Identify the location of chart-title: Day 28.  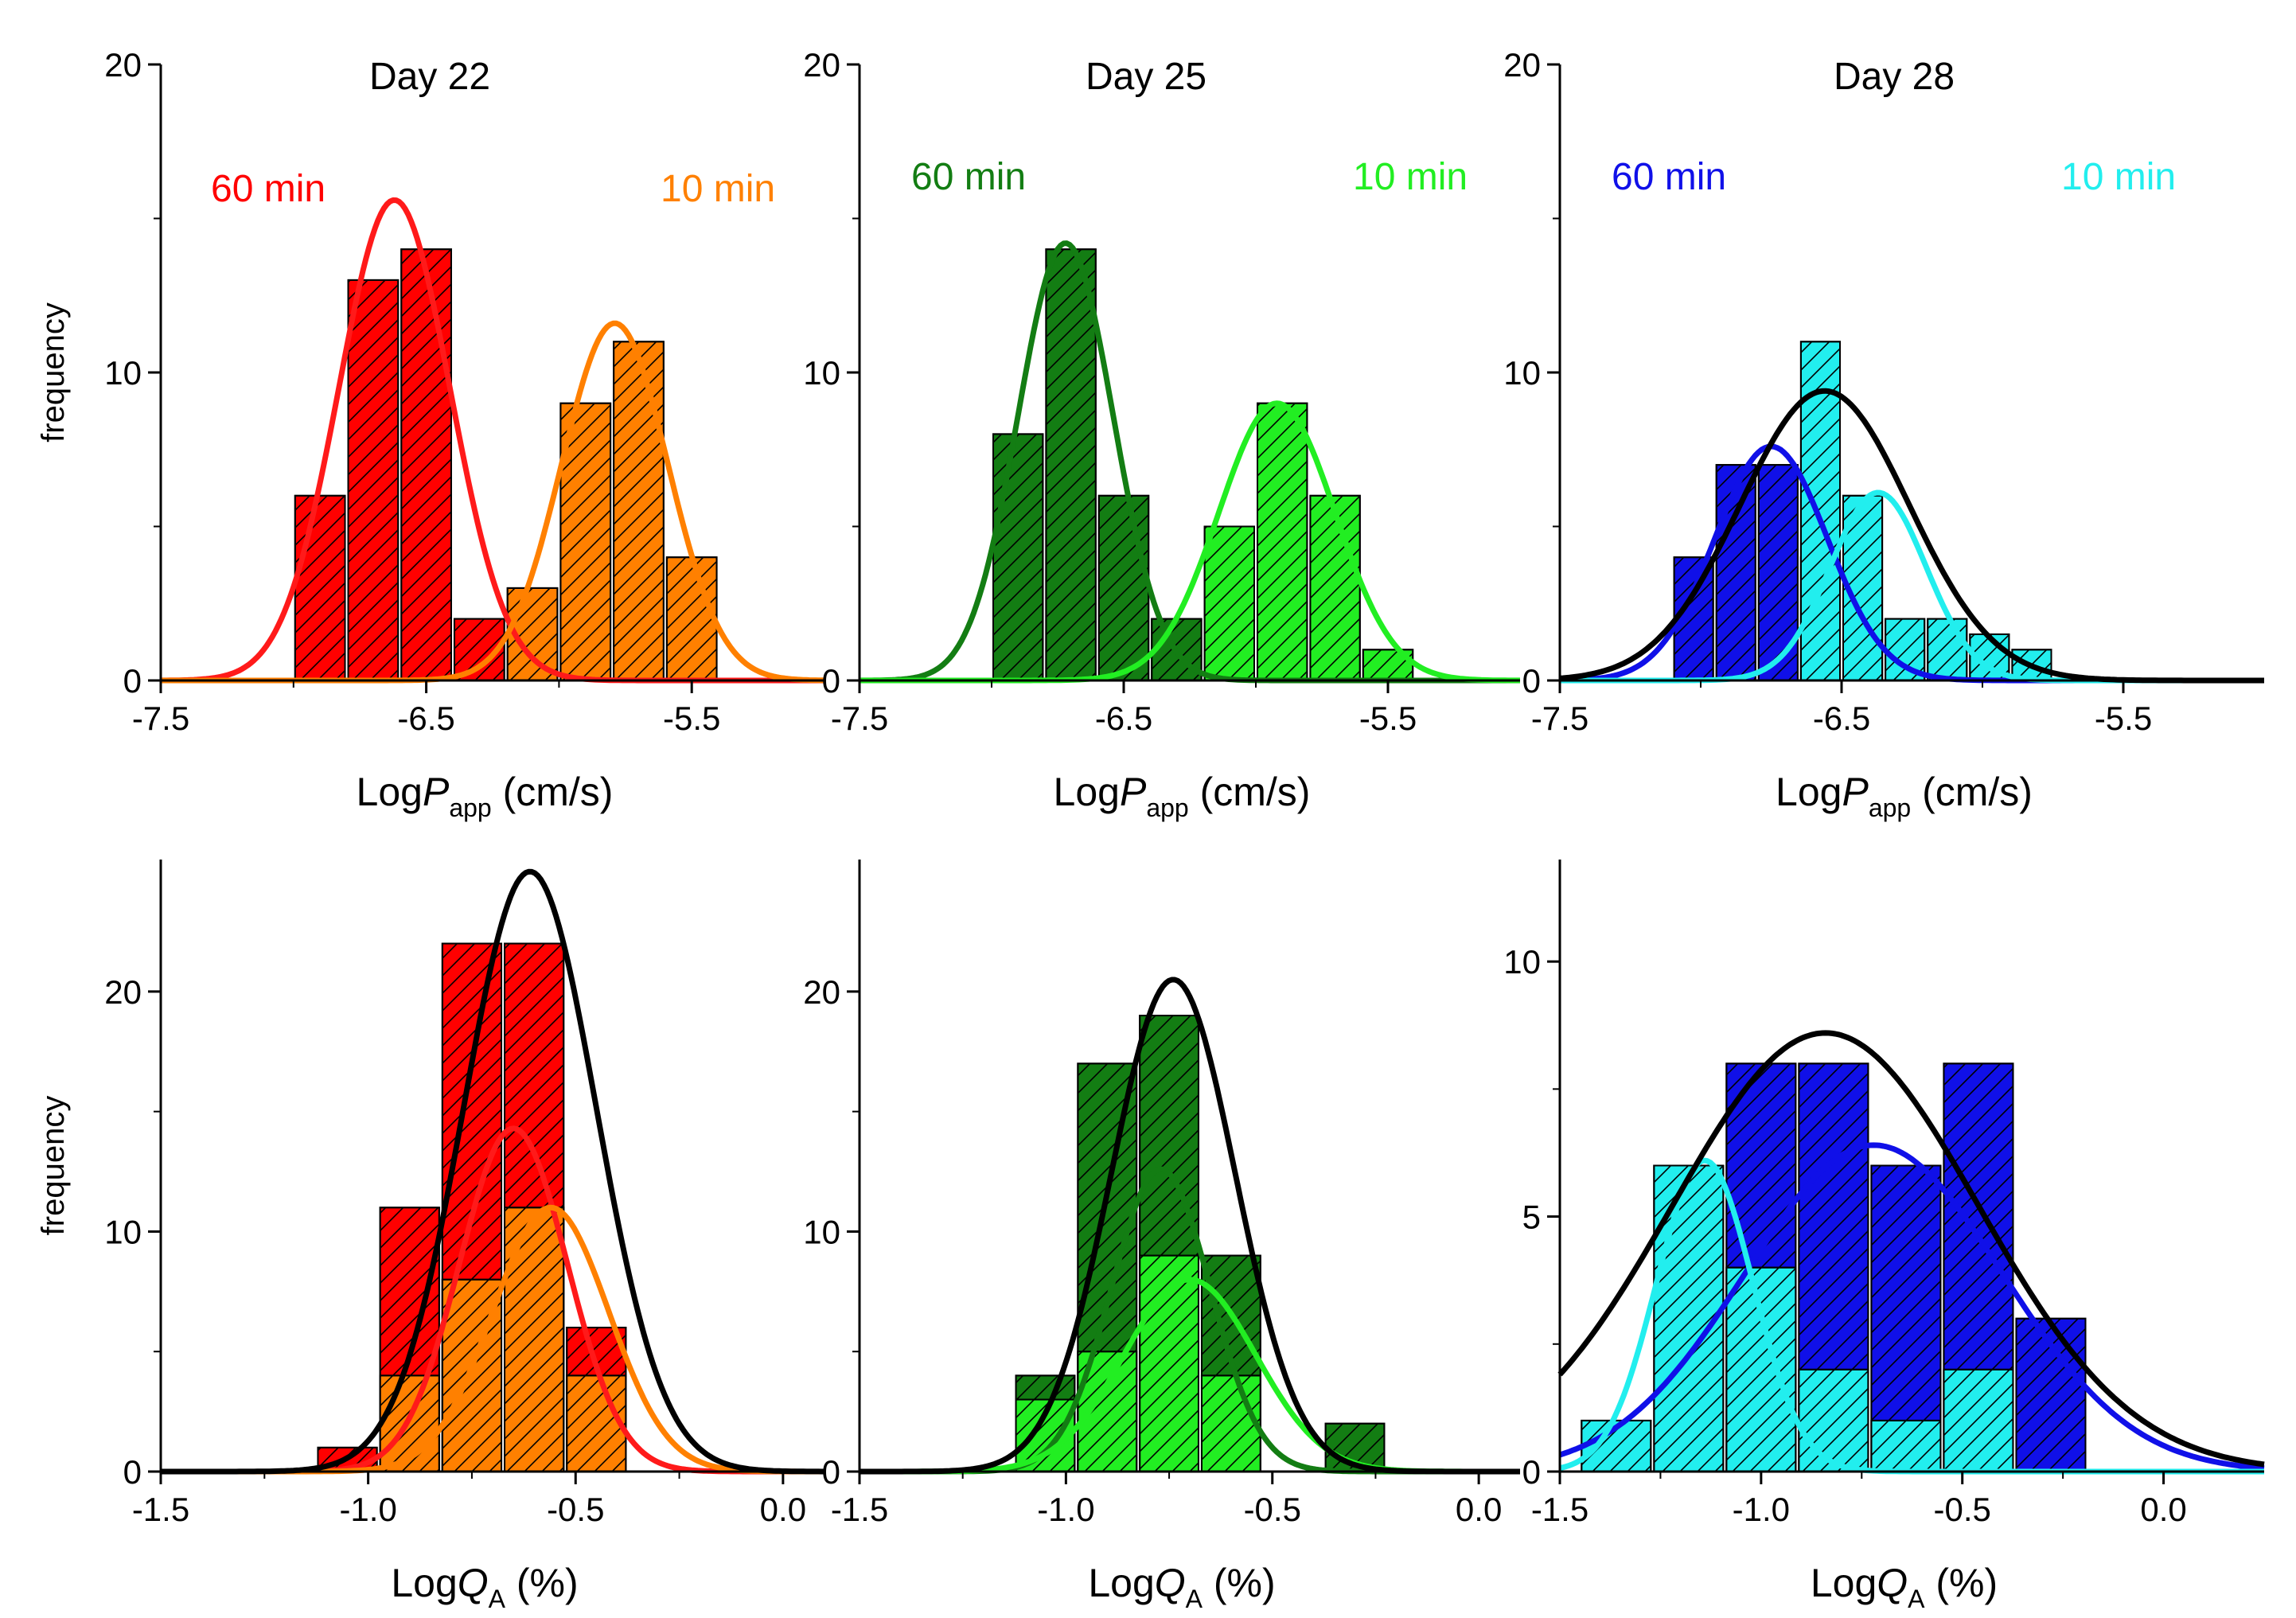
(1894, 77).